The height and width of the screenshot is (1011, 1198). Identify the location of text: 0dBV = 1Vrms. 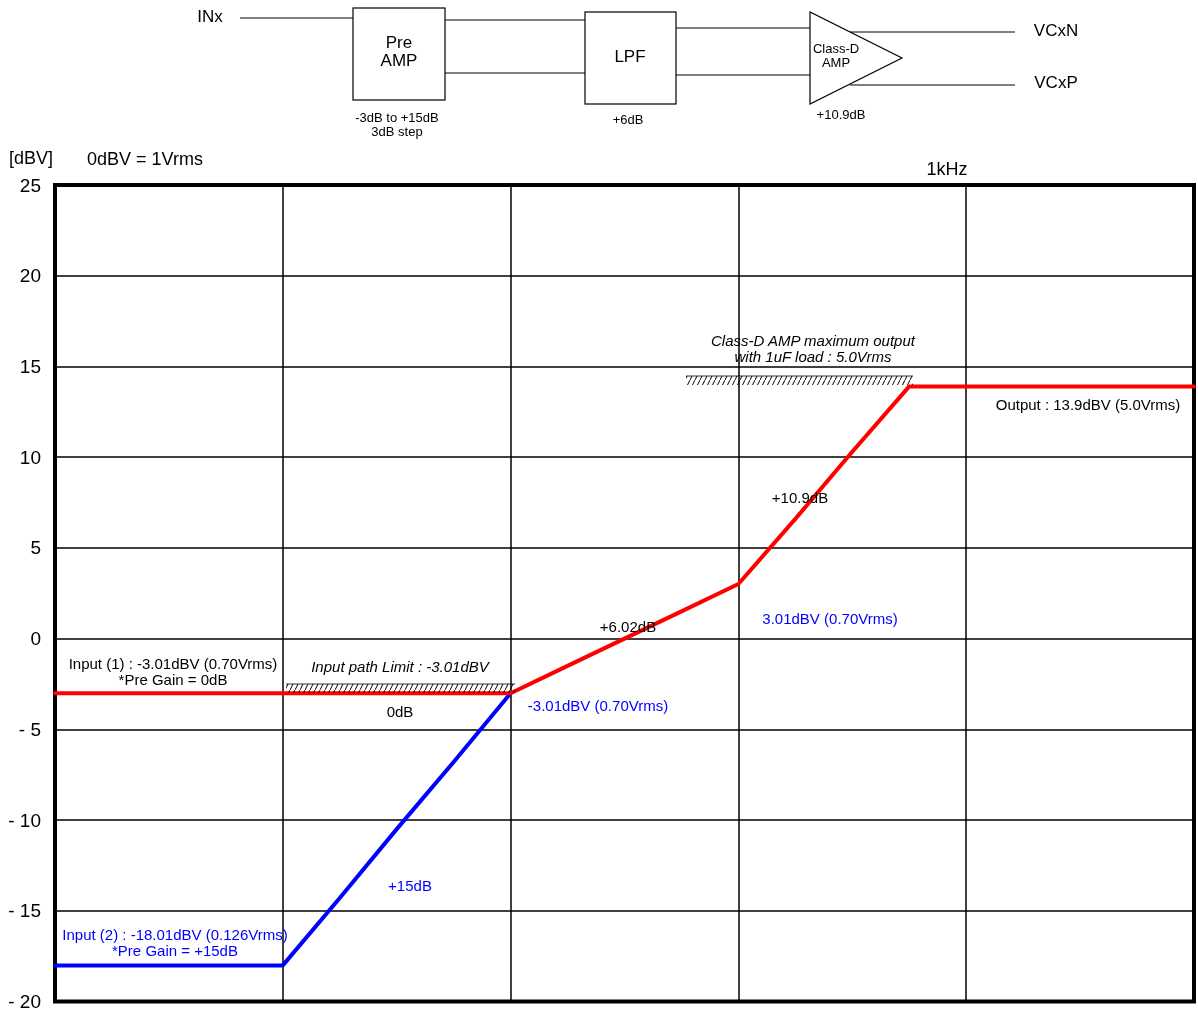
(145, 158).